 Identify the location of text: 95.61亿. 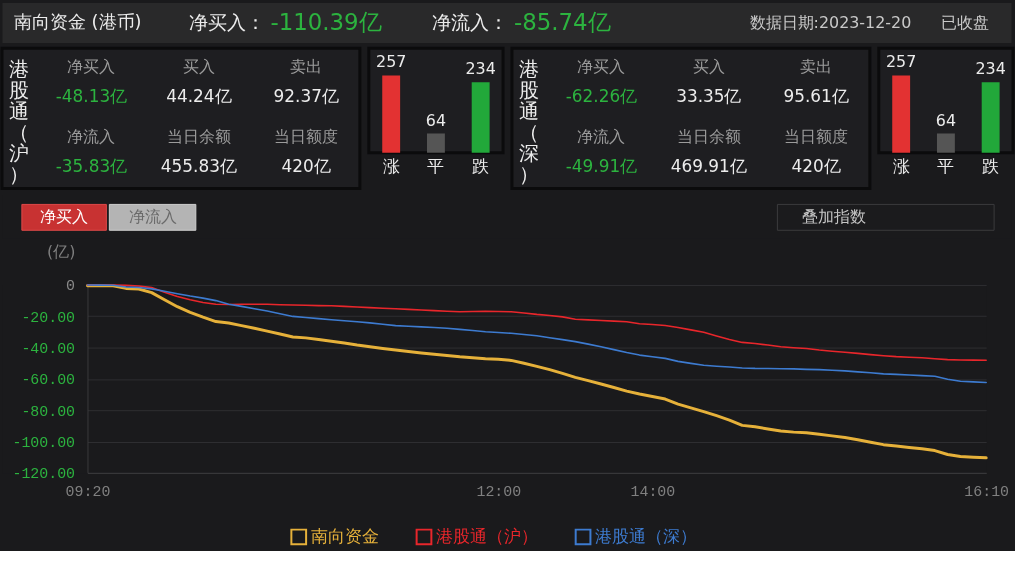
(816, 96).